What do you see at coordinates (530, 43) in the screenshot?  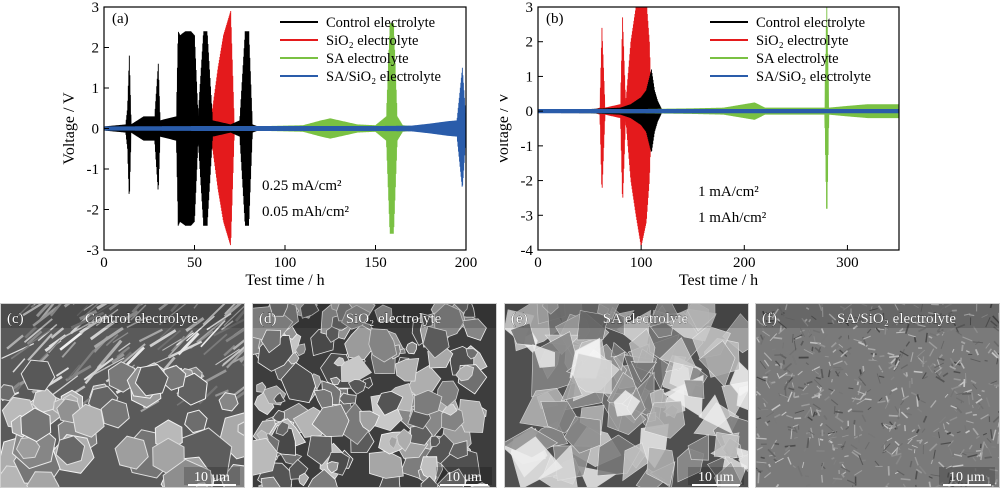 I see `y-tick-label: 2` at bounding box center [530, 43].